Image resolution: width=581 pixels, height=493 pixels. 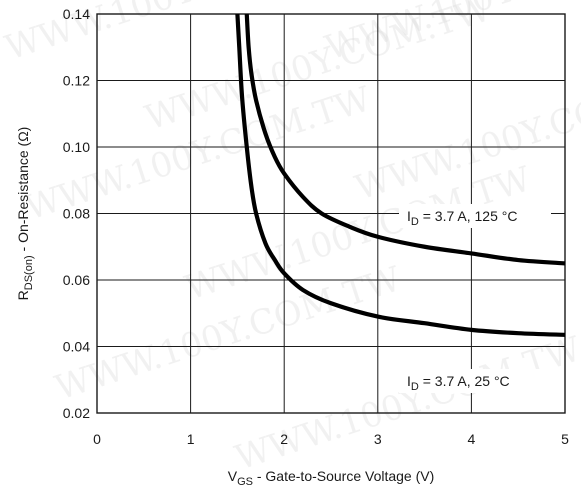 I want to click on x-tick-label: 1, so click(x=191, y=439).